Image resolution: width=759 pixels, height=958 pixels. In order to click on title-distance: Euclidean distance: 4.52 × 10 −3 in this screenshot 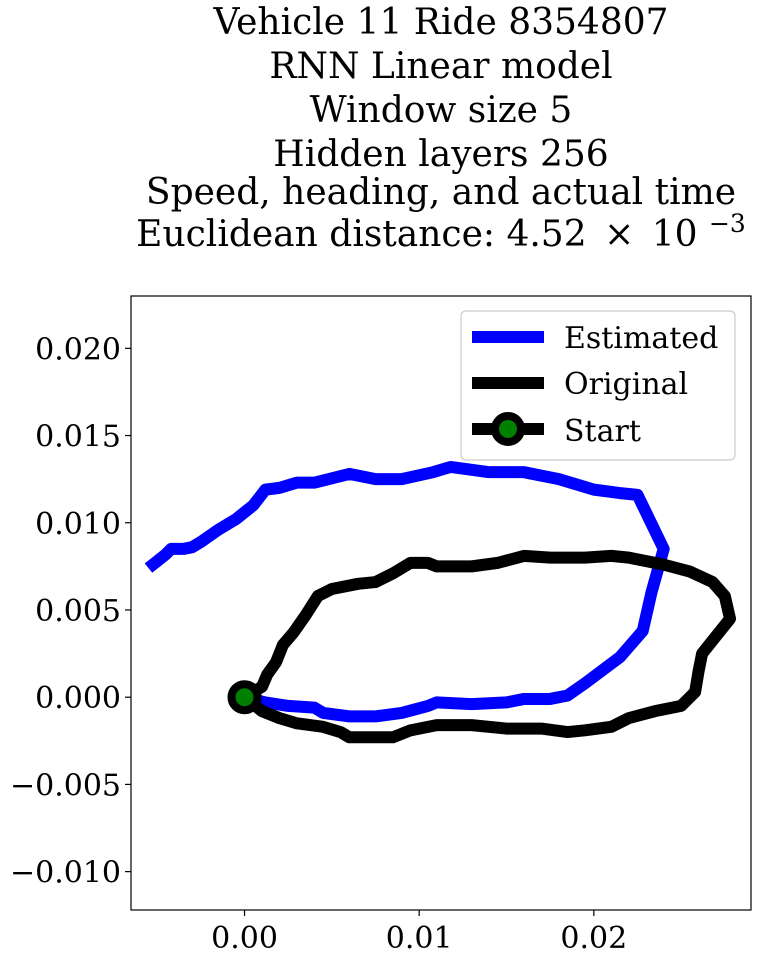, I will do `click(441, 232)`.